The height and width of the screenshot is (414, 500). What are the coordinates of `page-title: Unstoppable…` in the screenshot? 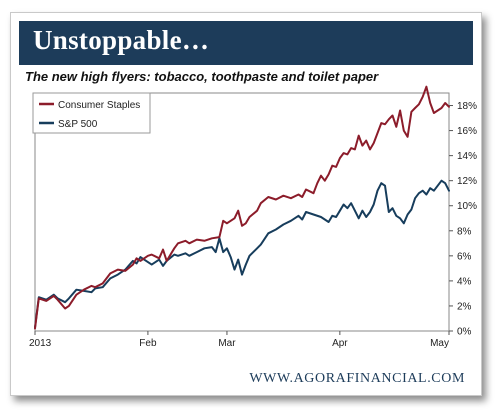 It's located at (121, 40).